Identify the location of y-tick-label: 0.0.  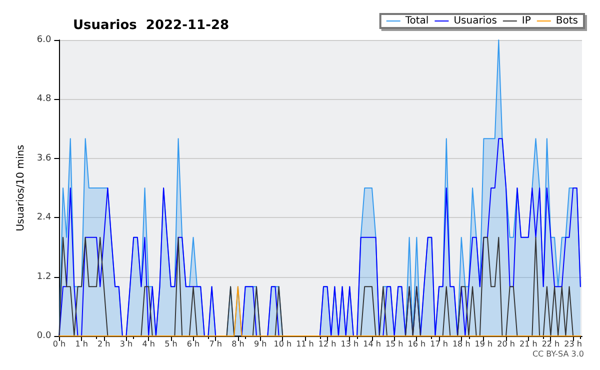
(44, 336).